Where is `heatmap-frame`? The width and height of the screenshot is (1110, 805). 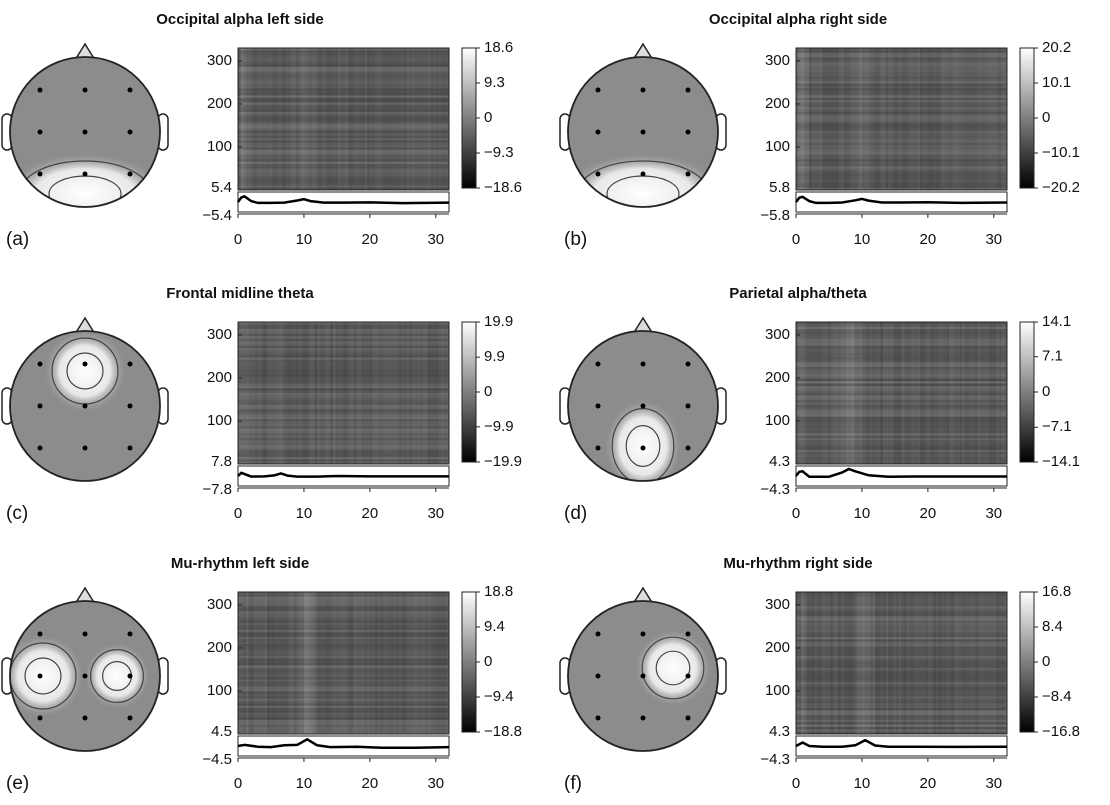
heatmap-frame is located at coordinates (343, 119).